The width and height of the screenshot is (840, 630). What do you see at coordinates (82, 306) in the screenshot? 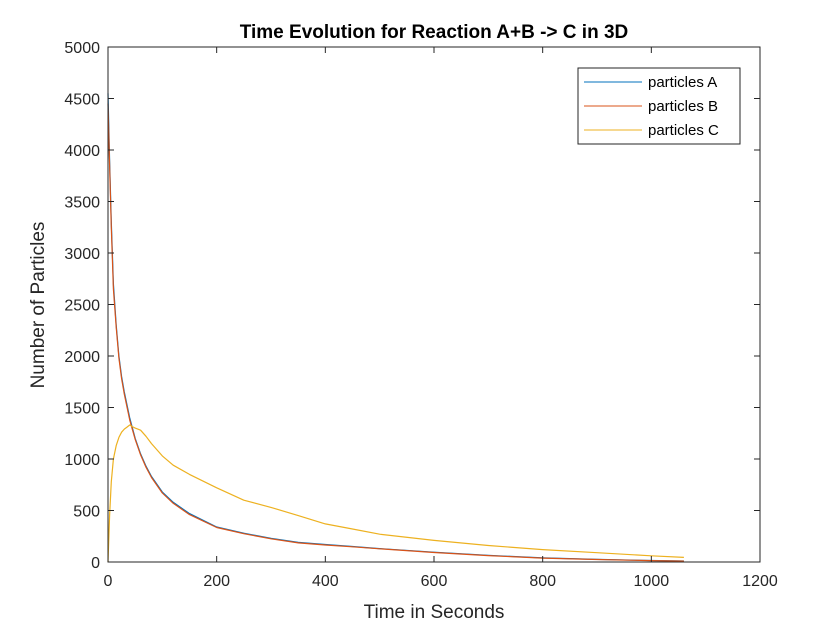
I see `y-tick-label: 2500` at bounding box center [82, 306].